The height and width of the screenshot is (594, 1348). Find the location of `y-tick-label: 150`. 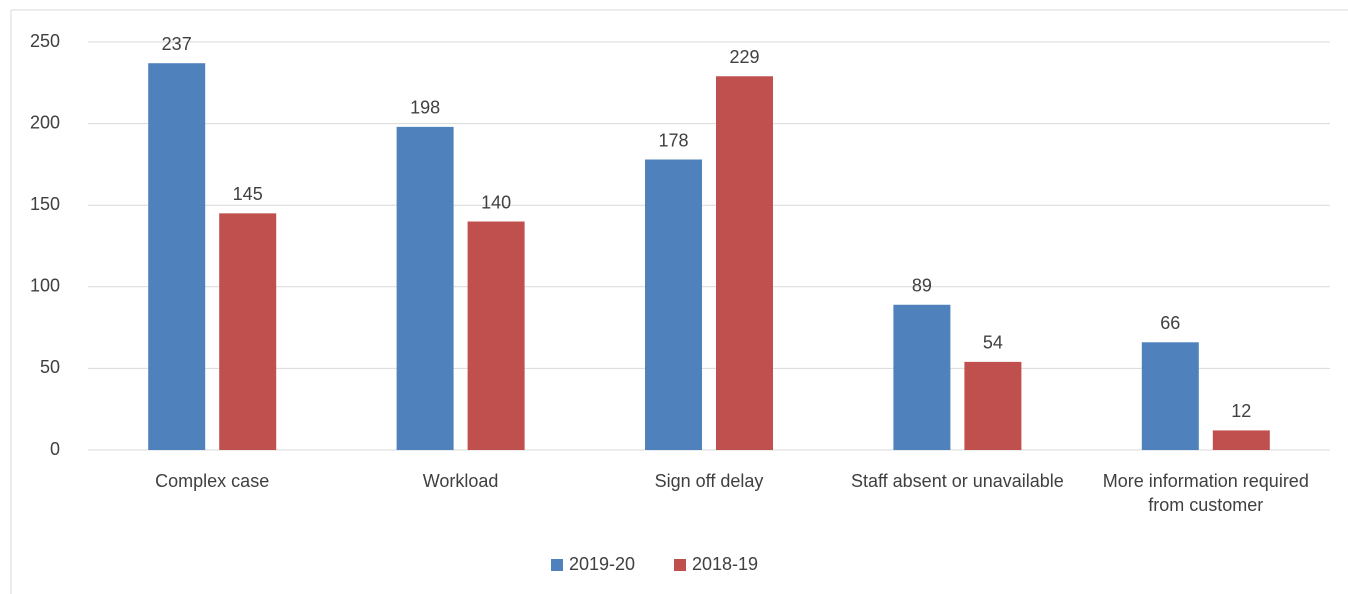

y-tick-label: 150 is located at coordinates (45, 204).